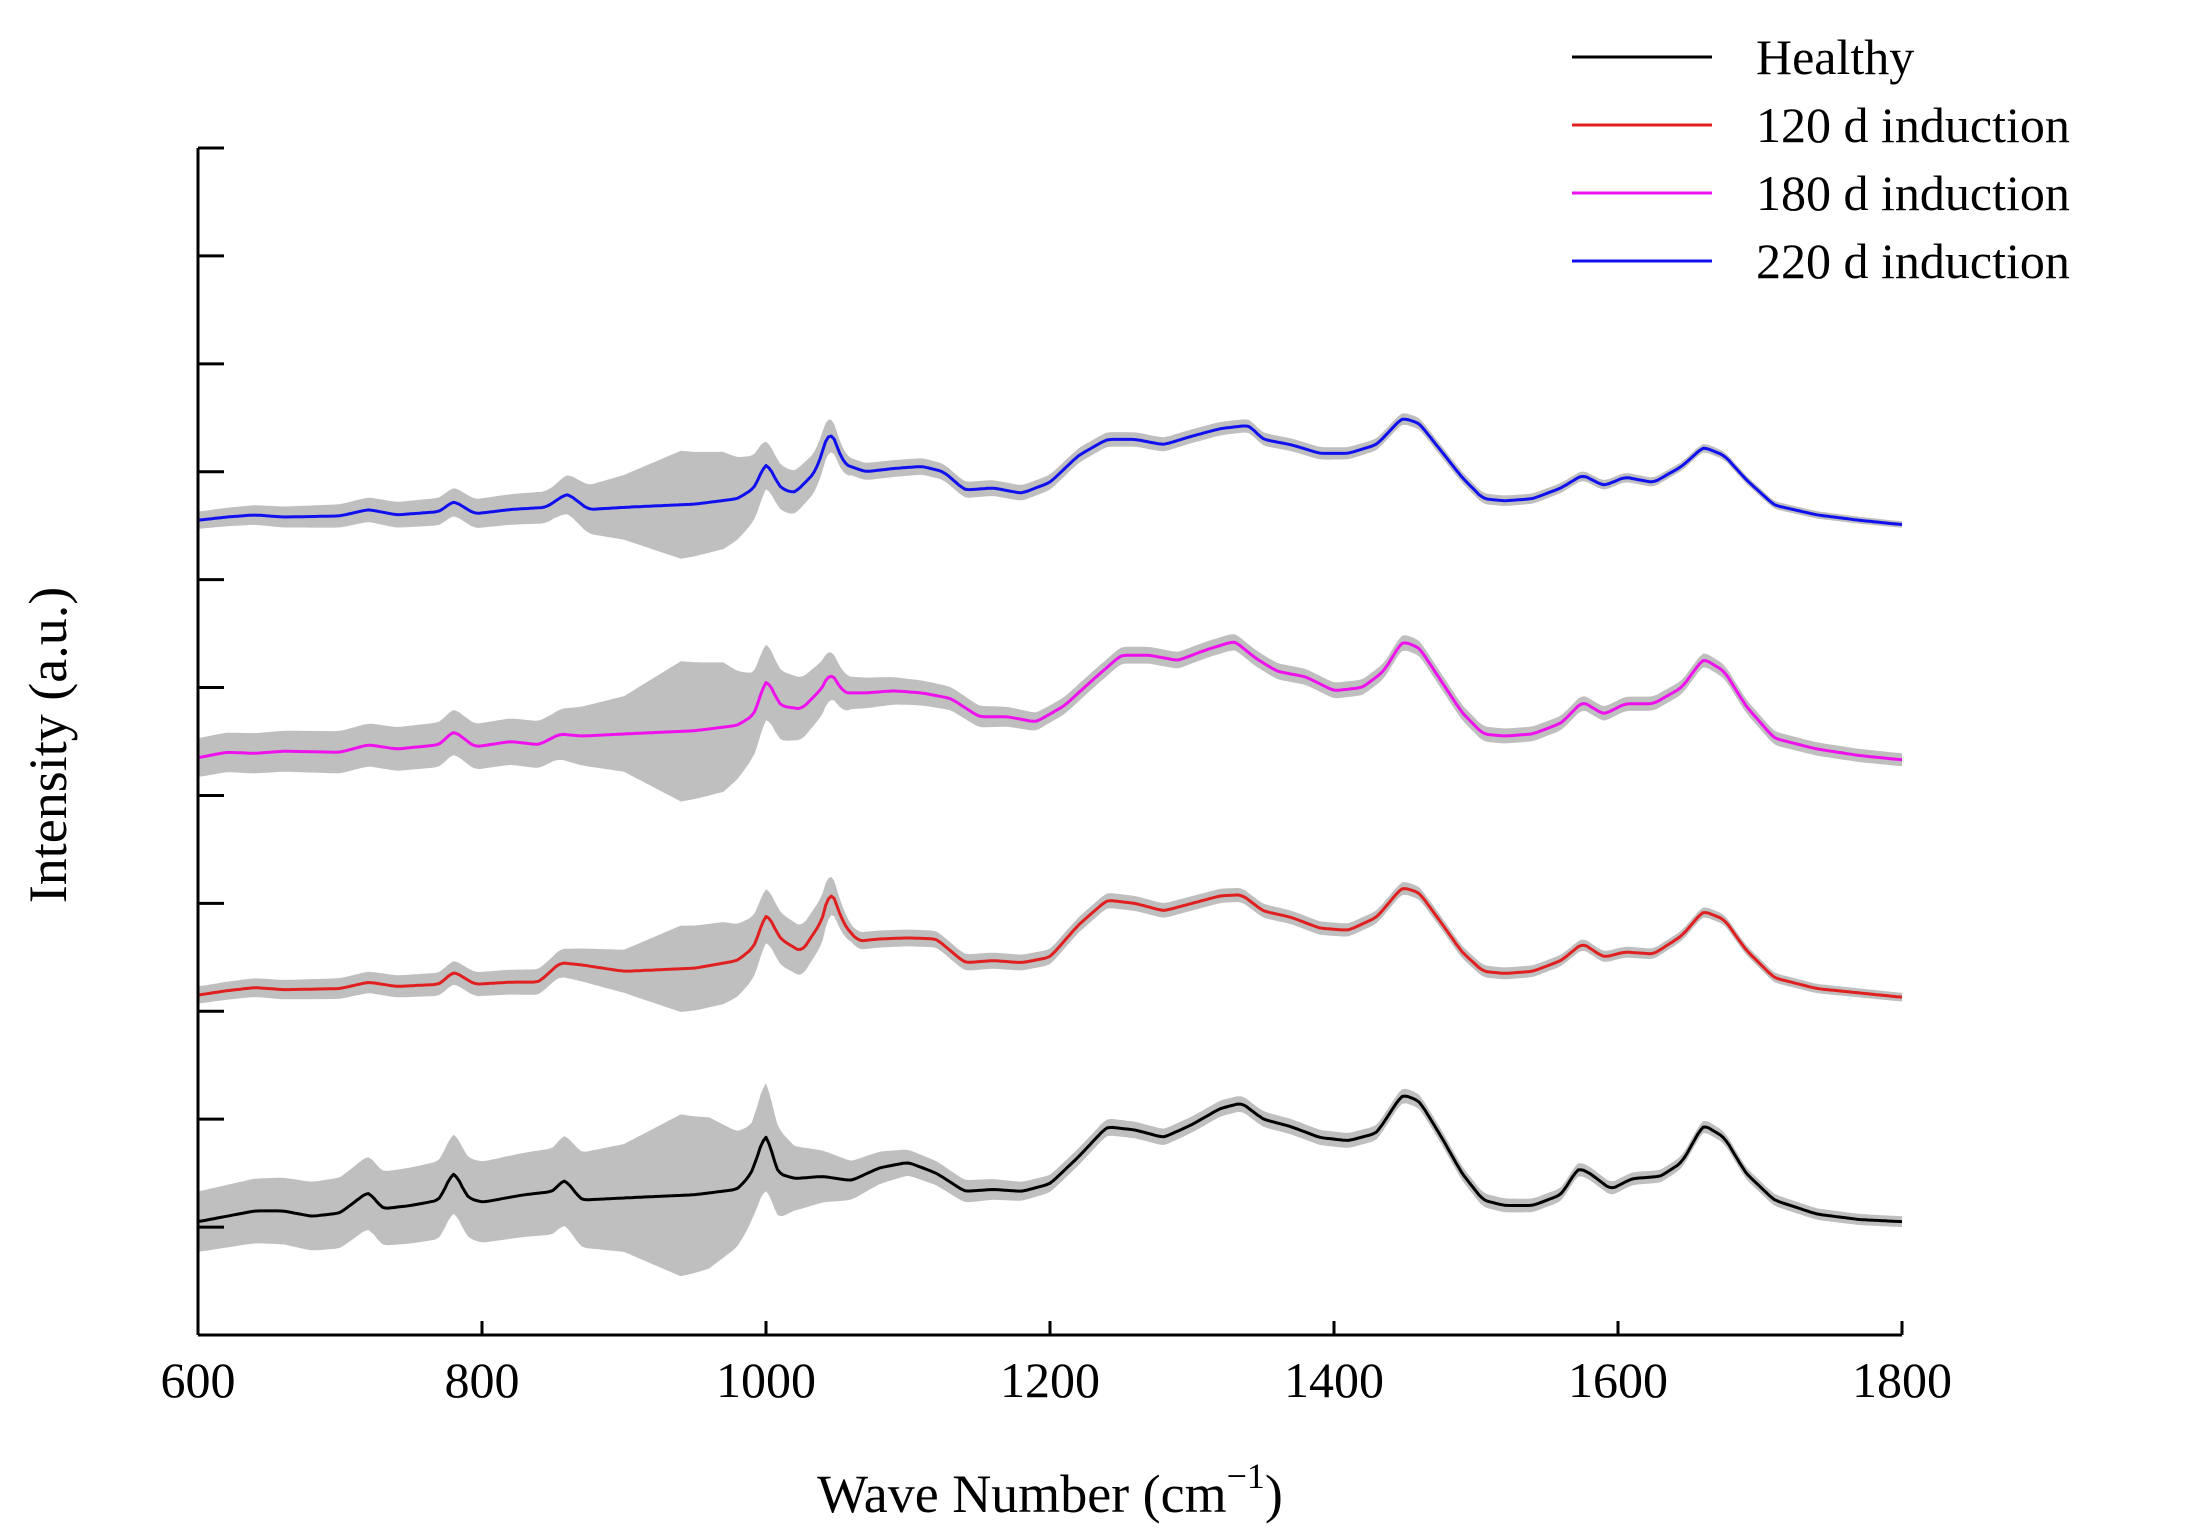  I want to click on x-axis-title-text: Wave Number, so click(973, 1494).